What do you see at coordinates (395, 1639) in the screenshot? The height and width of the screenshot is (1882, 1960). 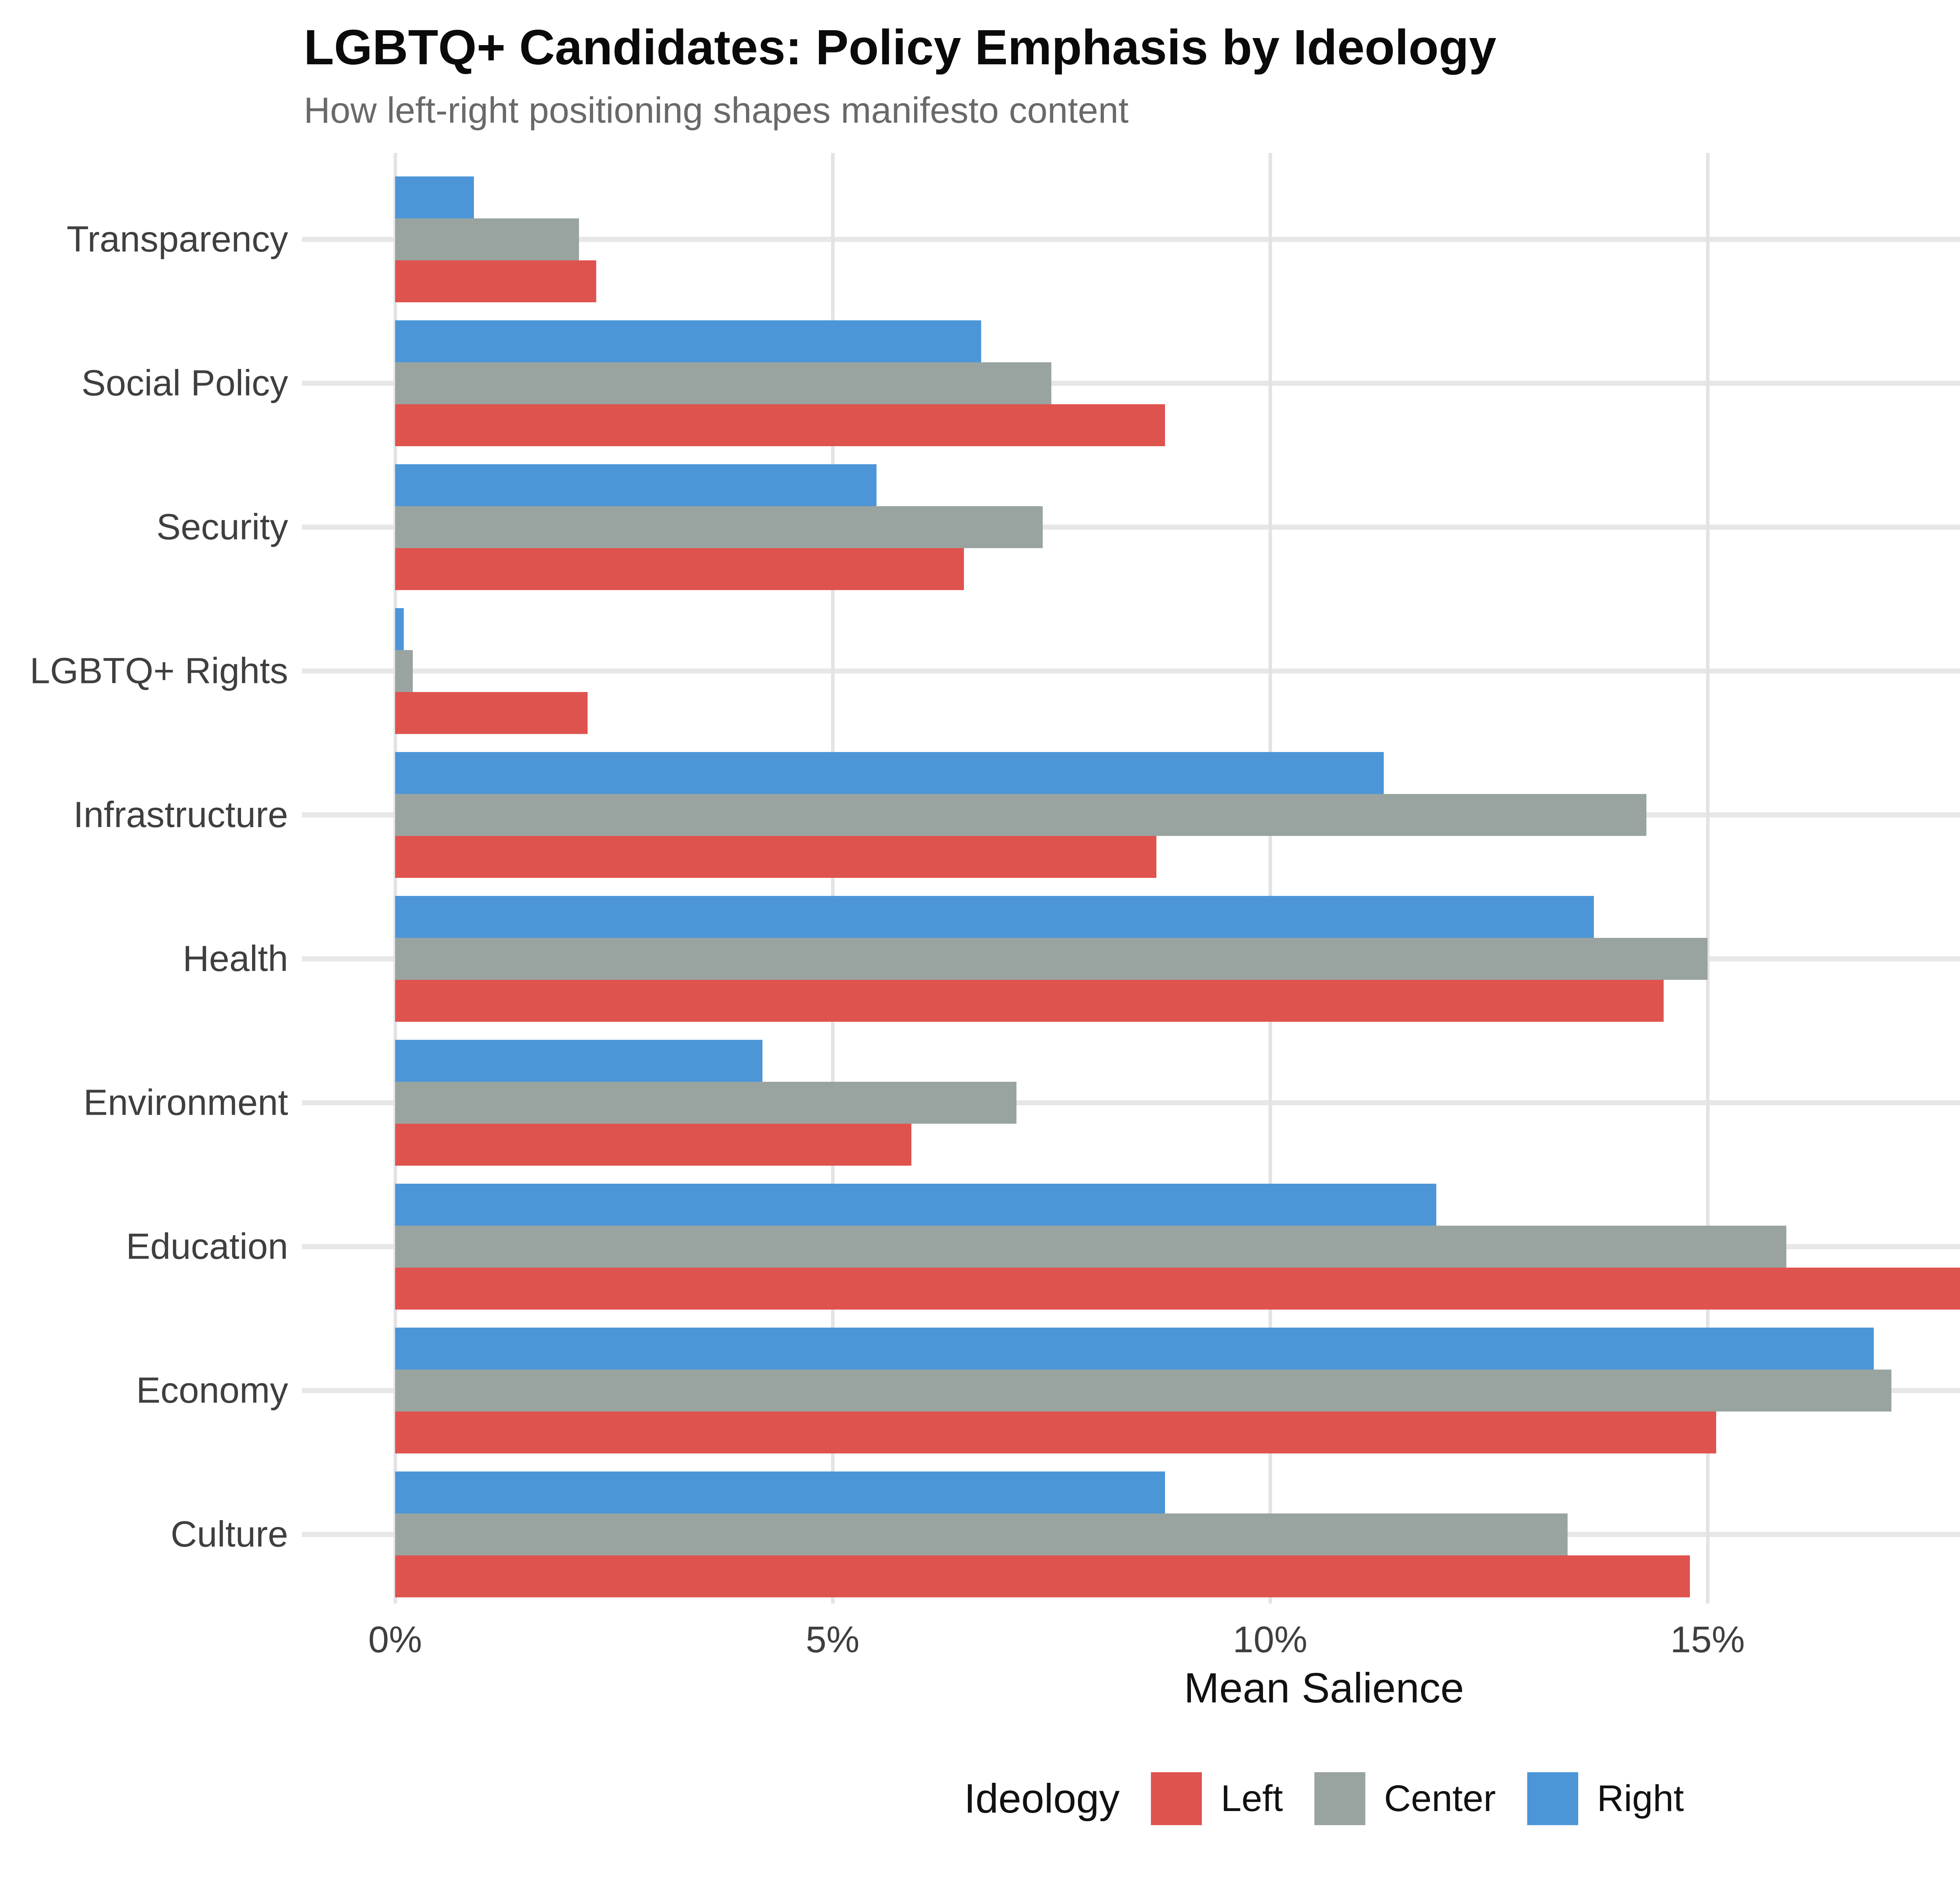 I see `x-tick-label: 0%` at bounding box center [395, 1639].